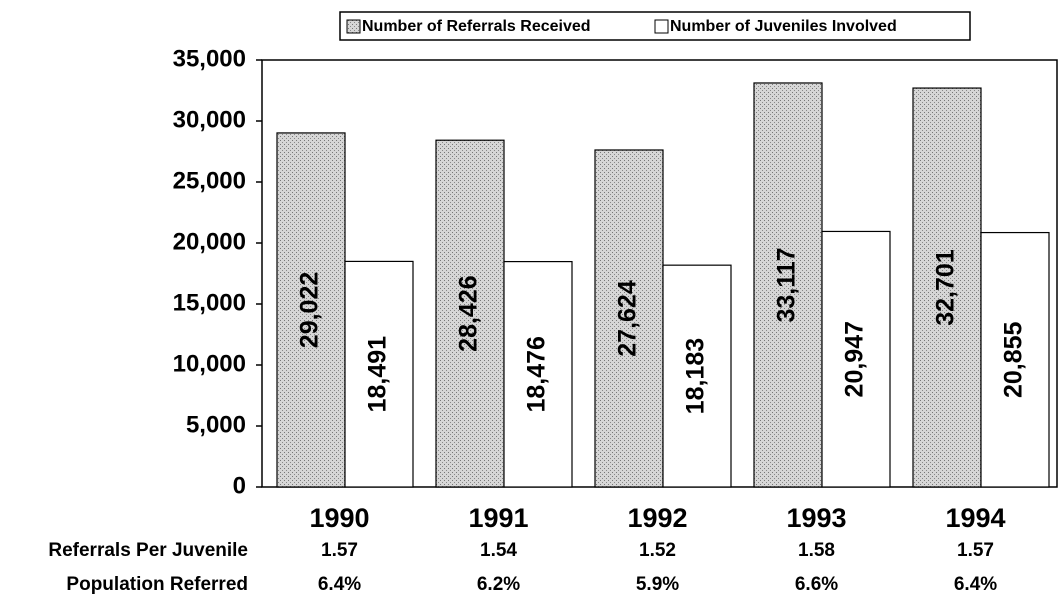 This screenshot has width=1059, height=604. What do you see at coordinates (209, 302) in the screenshot?
I see `y-tick-label: 15,000` at bounding box center [209, 302].